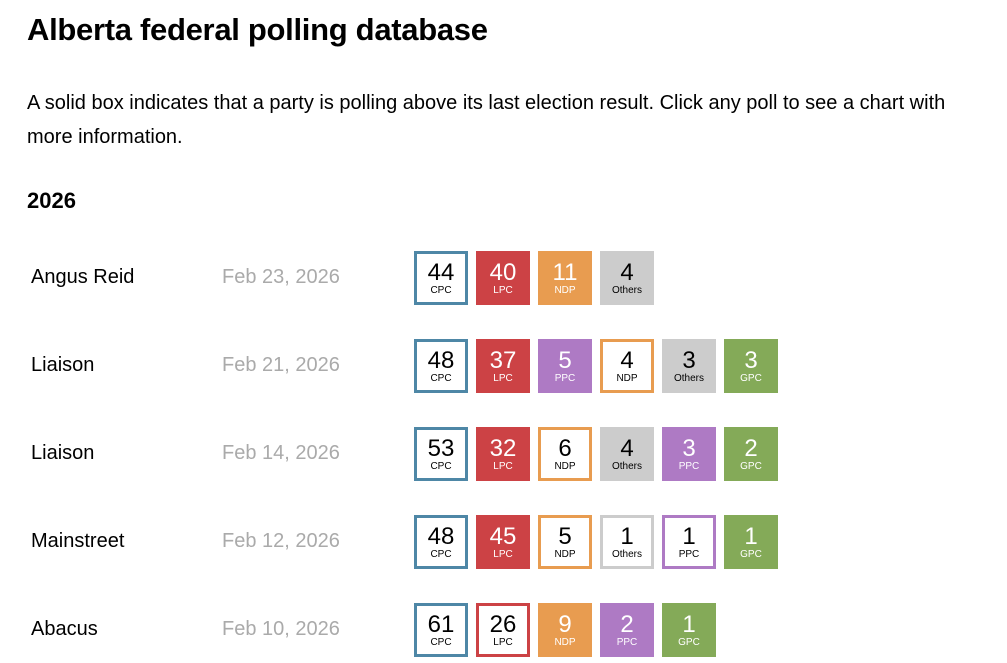 The width and height of the screenshot is (1007, 663). I want to click on party-result-box: 32 LPC, so click(503, 454).